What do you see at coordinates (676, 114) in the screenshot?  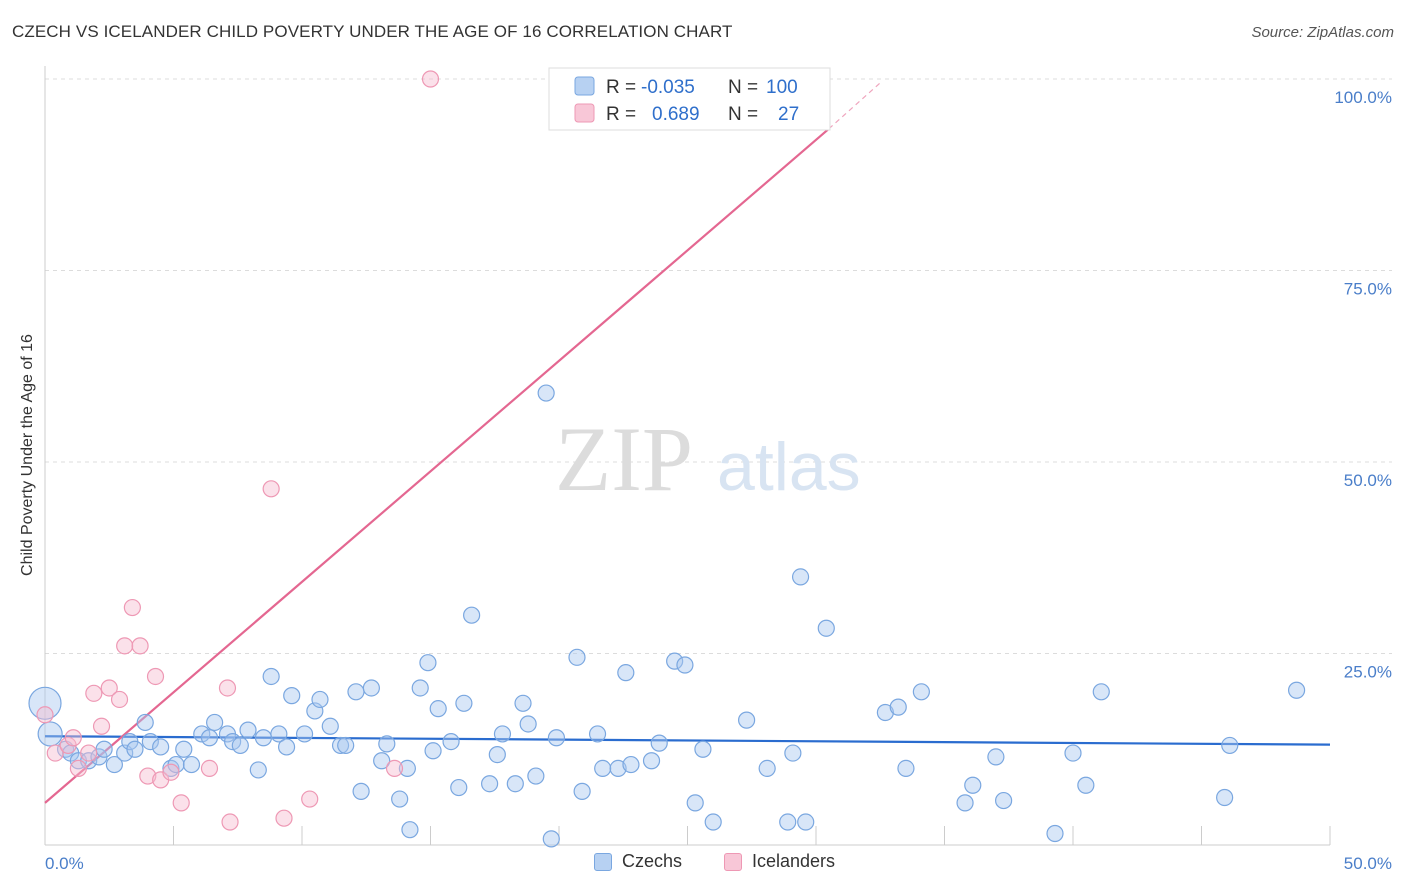 I see `legend-r-value-icelanders: 0.689` at bounding box center [676, 114].